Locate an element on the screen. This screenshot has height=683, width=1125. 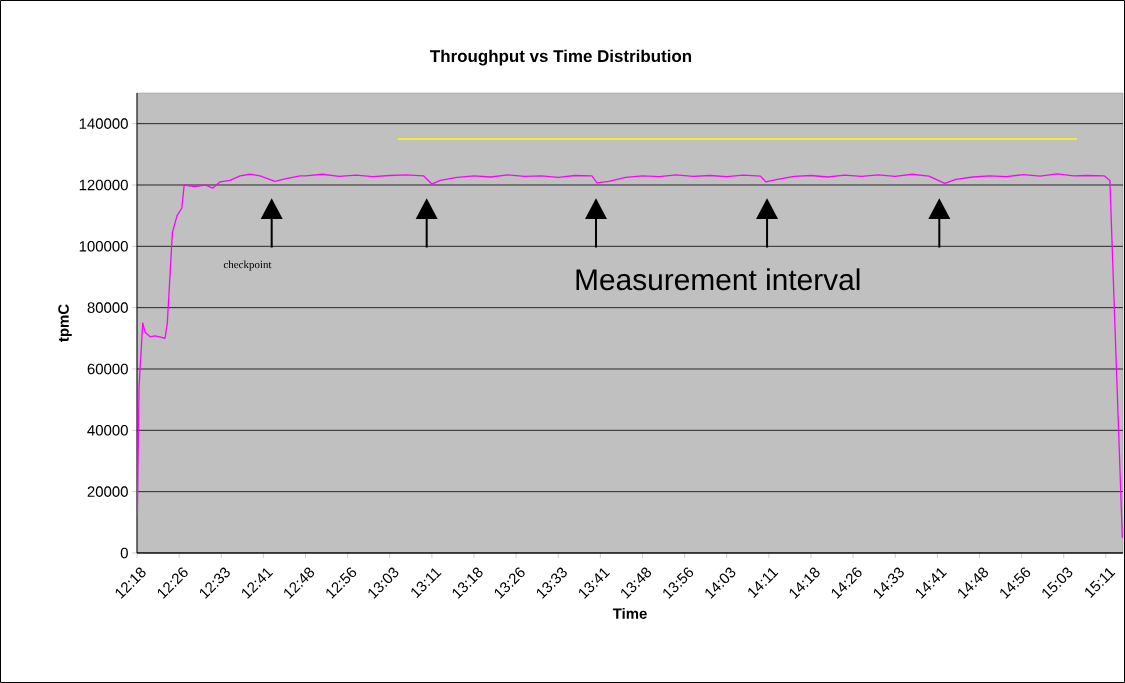
y-tick-label: 100000 is located at coordinates (103, 246).